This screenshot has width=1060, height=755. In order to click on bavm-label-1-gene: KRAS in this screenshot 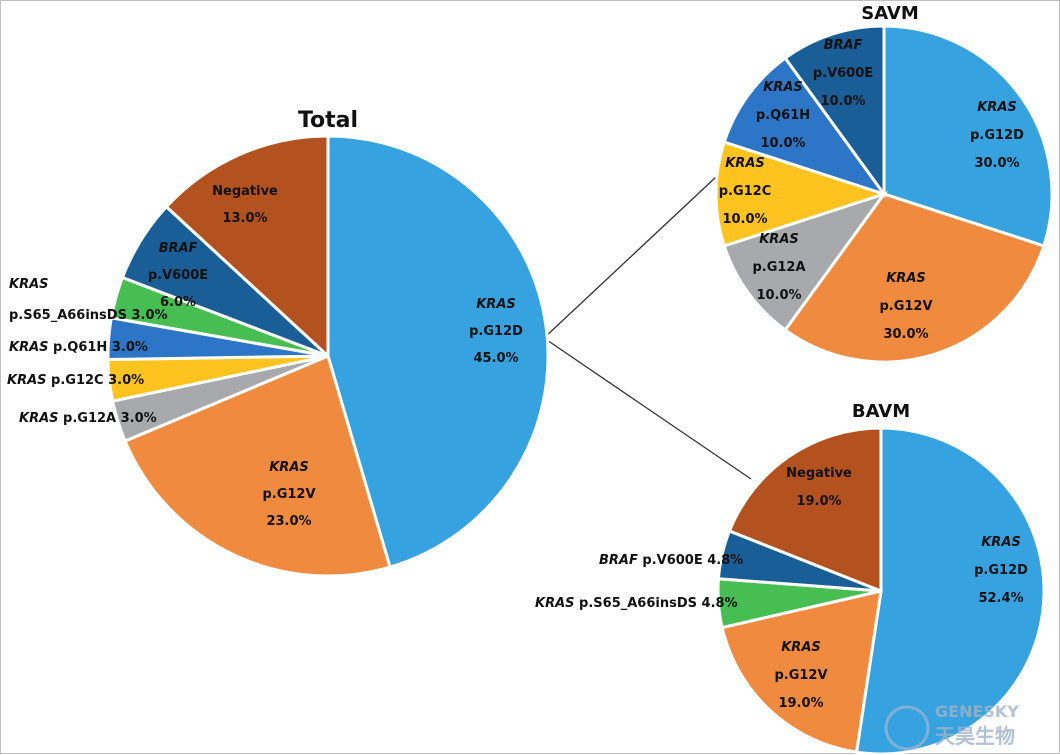, I will do `click(801, 647)`.